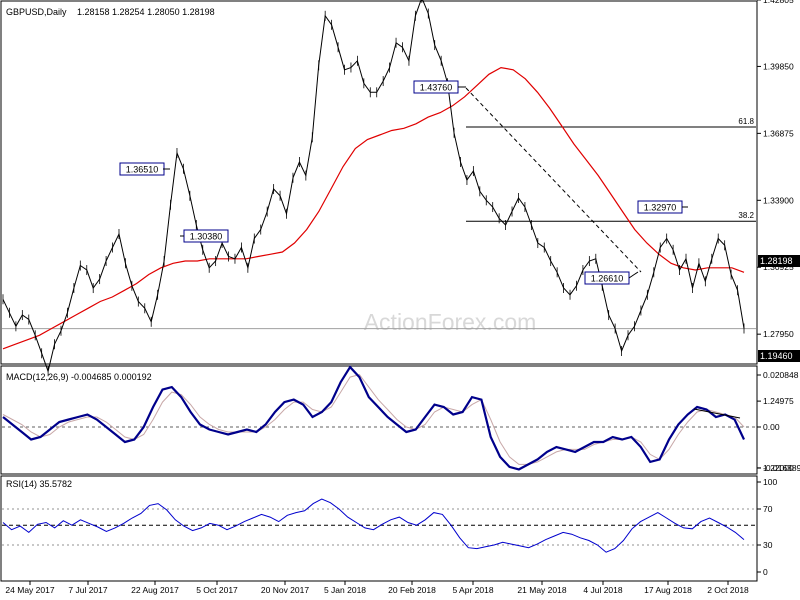  I want to click on date-tick-label: 20 Nov 2017, so click(285, 590).